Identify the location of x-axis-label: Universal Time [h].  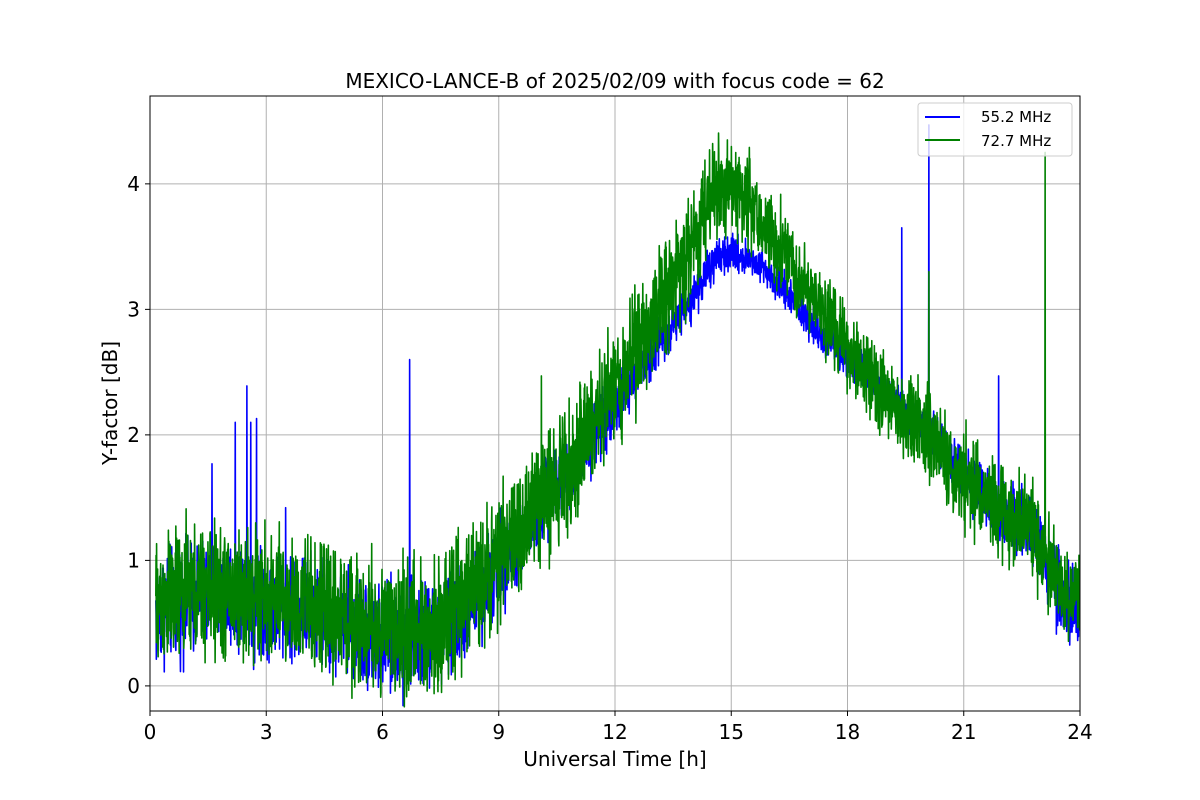
(614, 759).